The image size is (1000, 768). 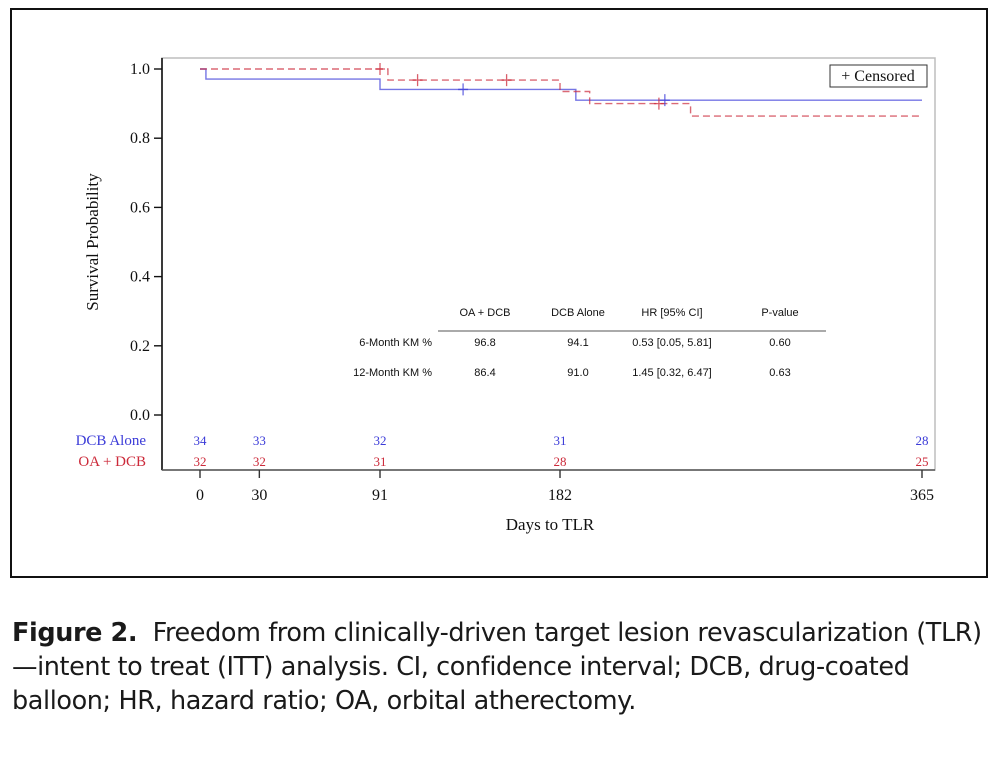 What do you see at coordinates (140, 346) in the screenshot?
I see `y-tick-label: 0.2` at bounding box center [140, 346].